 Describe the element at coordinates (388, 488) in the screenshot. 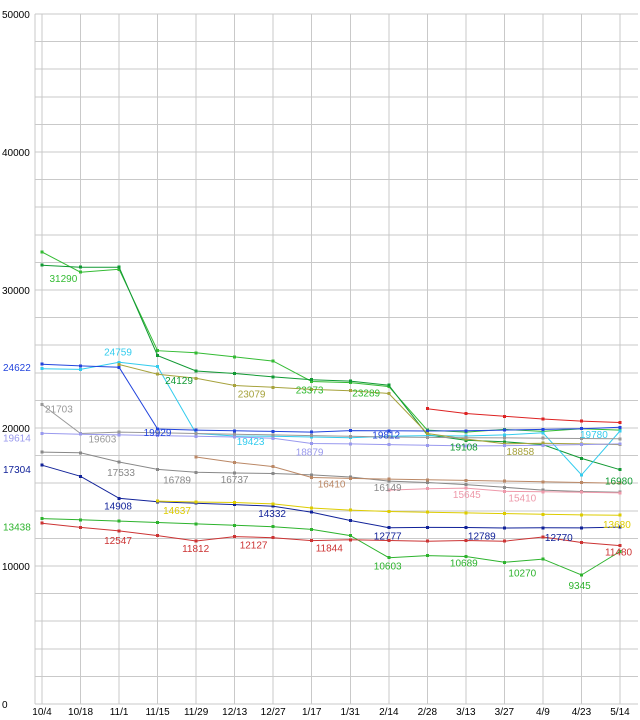

I see `point-value-label: 16149` at that location.